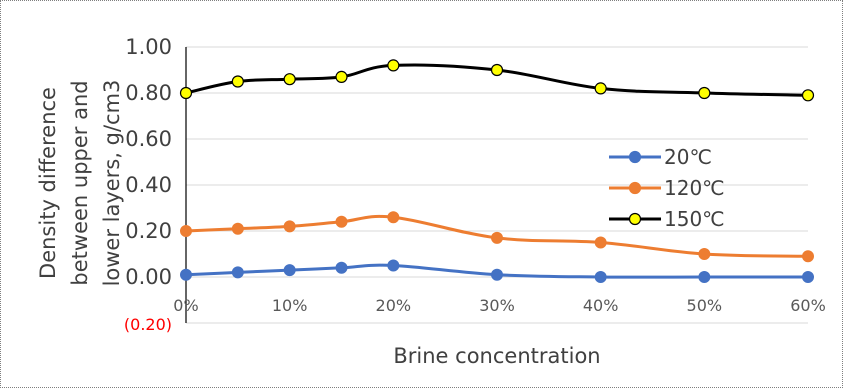 The height and width of the screenshot is (390, 845). I want to click on y-axis-title-line-3: lower layers, g/cm3, so click(112, 183).